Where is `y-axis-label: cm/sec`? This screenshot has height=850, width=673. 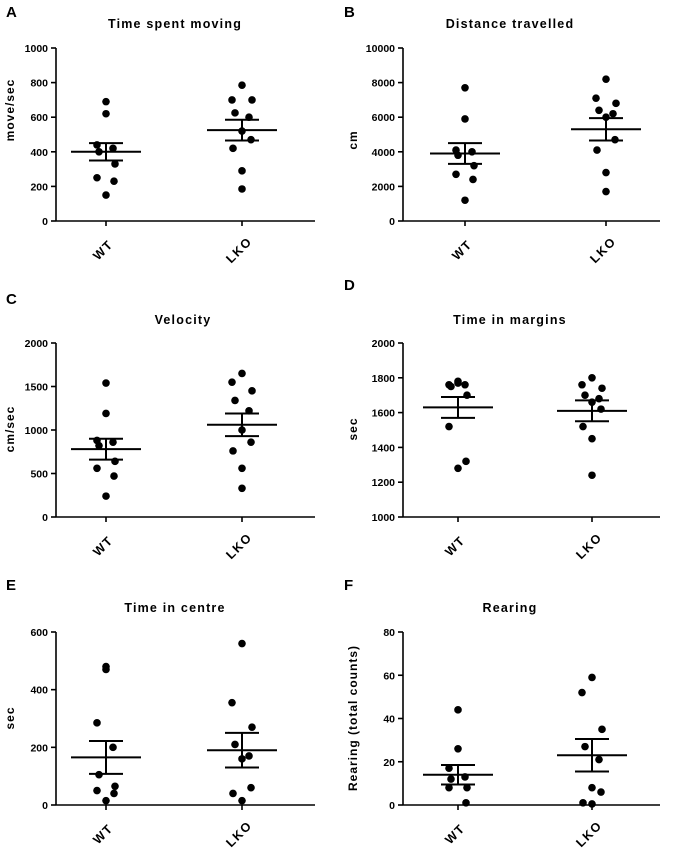 y-axis-label: cm/sec is located at coordinates (10, 429).